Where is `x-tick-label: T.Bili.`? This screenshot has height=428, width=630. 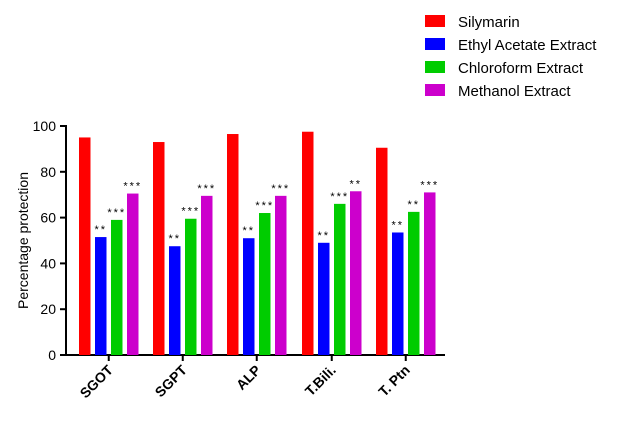
x-tick-label: T.Bili. is located at coordinates (320, 380).